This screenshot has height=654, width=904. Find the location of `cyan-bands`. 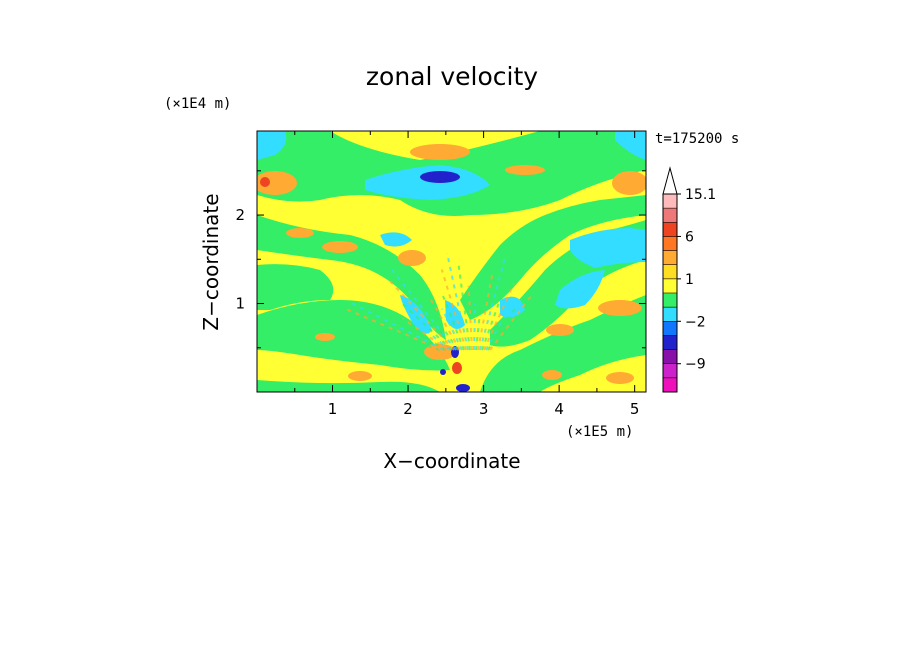

cyan-bands is located at coordinates (451, 232).